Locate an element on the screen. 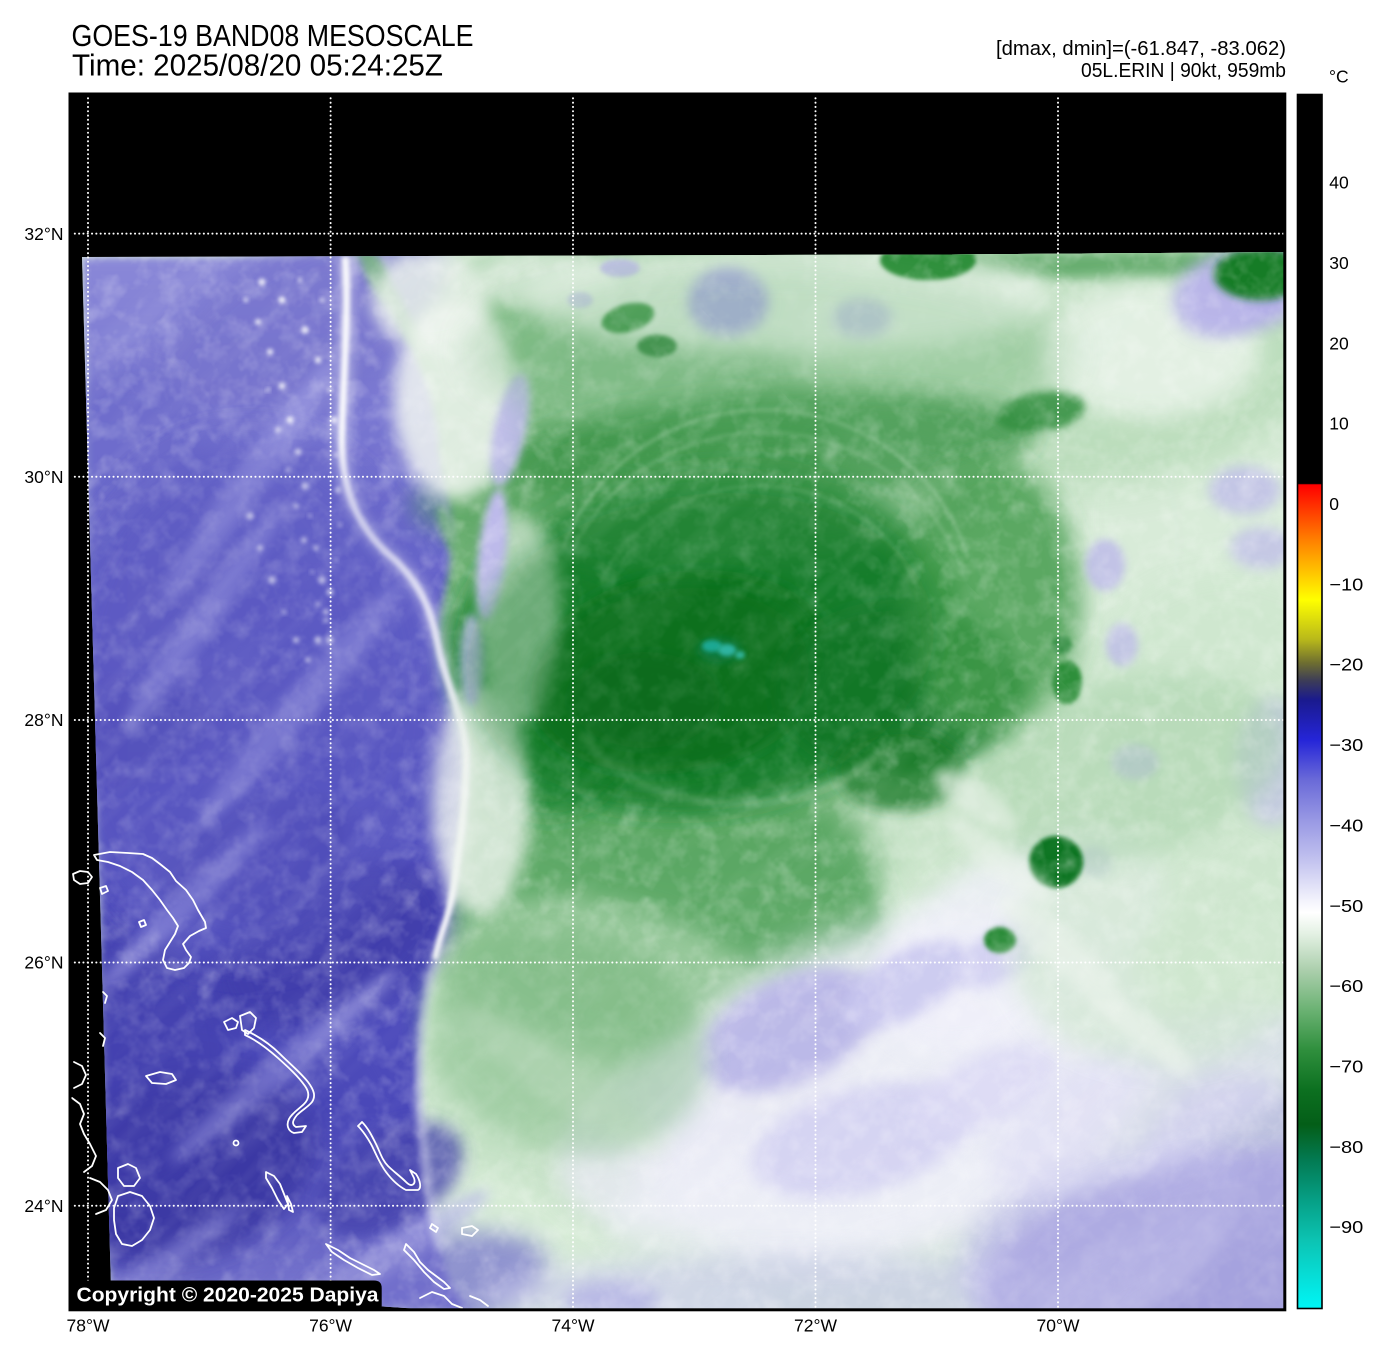 The width and height of the screenshot is (1390, 1359). svg-text: −50 is located at coordinates (1346, 906).